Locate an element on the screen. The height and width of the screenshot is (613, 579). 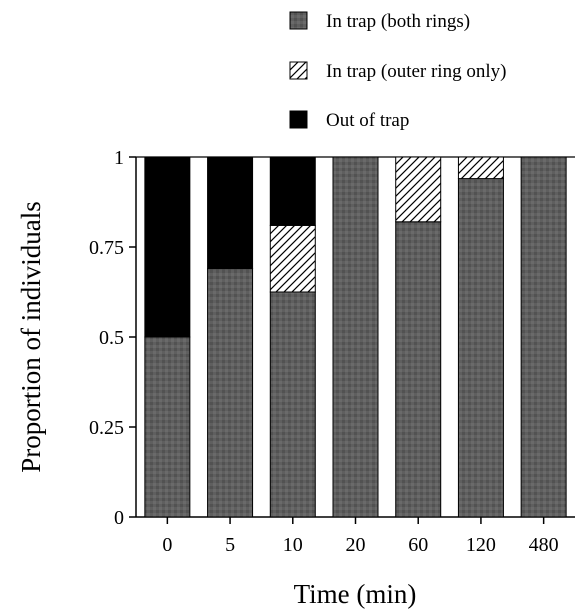
y-ticks: 0 0.25 0.5 0.75 1 is located at coordinates (112, 338).